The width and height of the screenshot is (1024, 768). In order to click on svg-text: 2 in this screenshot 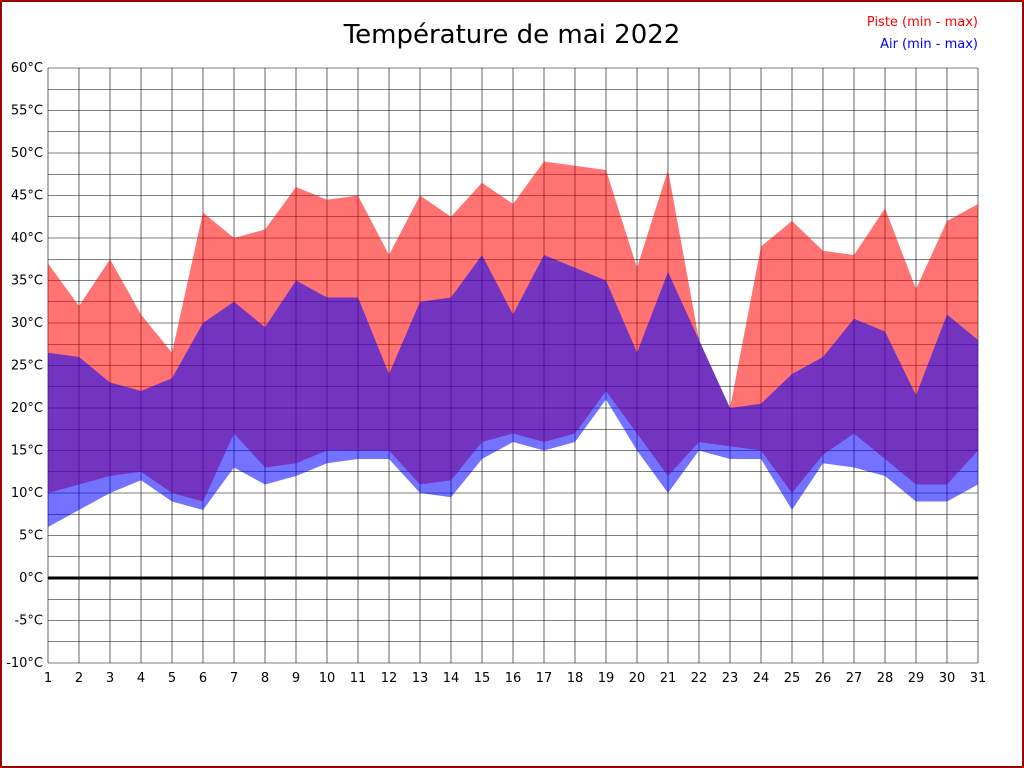, I will do `click(79, 678)`.